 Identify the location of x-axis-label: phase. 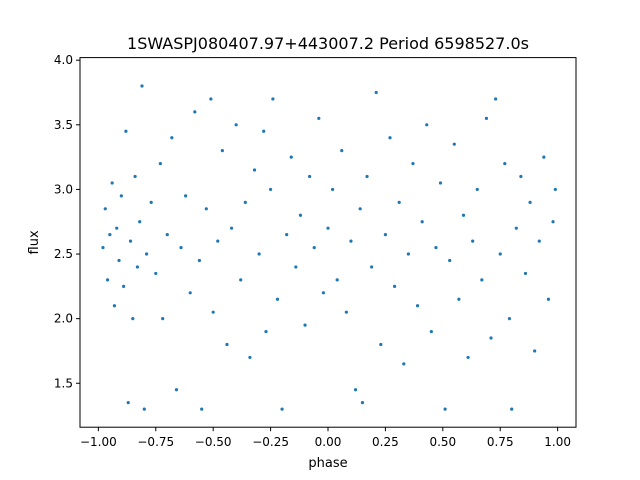
(327, 463).